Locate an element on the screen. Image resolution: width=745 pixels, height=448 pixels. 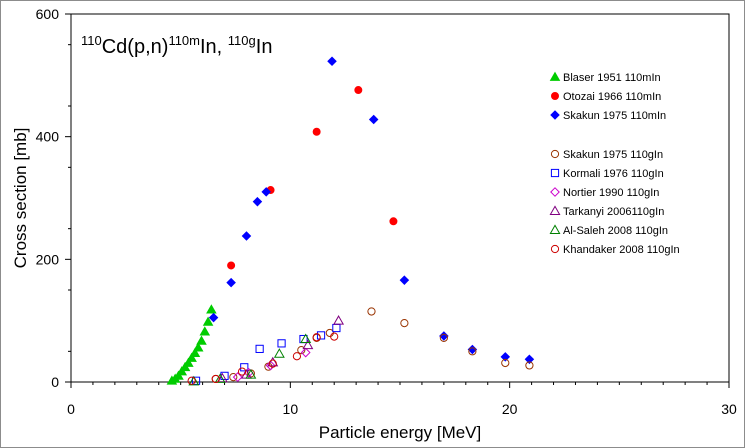
reaction-label: 110Cd(p,n)110mIn, 110gIn is located at coordinates (176, 45).